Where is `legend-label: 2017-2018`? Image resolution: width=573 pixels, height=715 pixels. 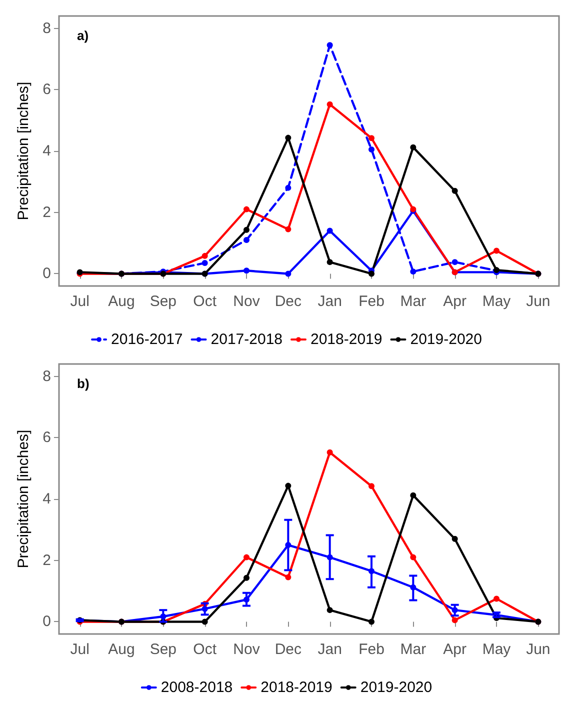
legend-label: 2017-2018 is located at coordinates (246, 339).